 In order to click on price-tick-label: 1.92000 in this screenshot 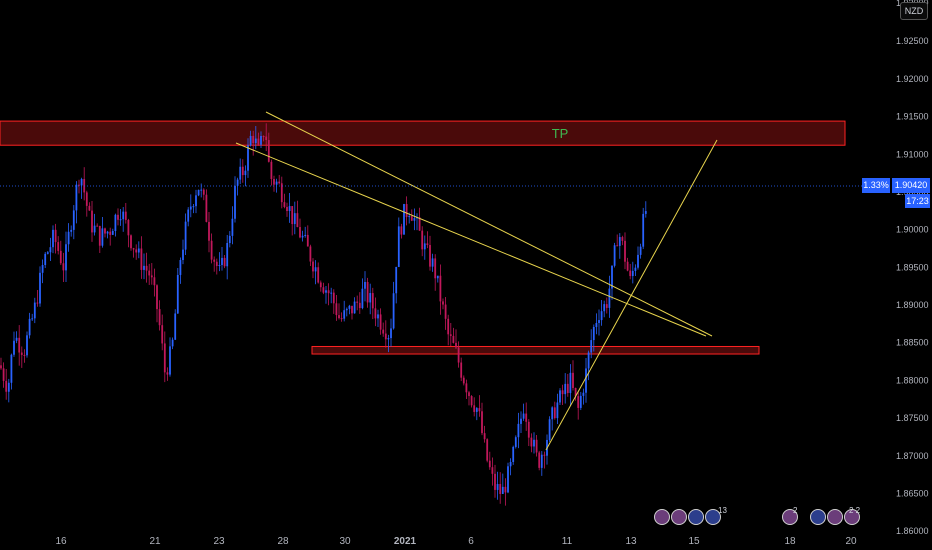, I will do `click(912, 79)`.